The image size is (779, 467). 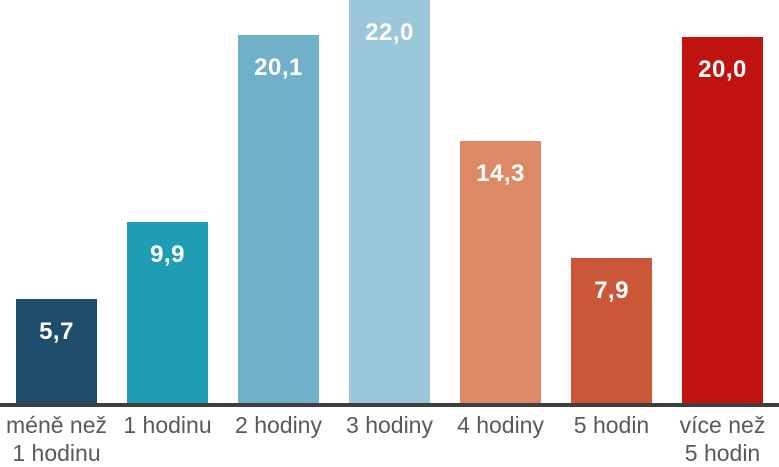 I want to click on bar-value-label: 5,7, so click(x=56, y=331).